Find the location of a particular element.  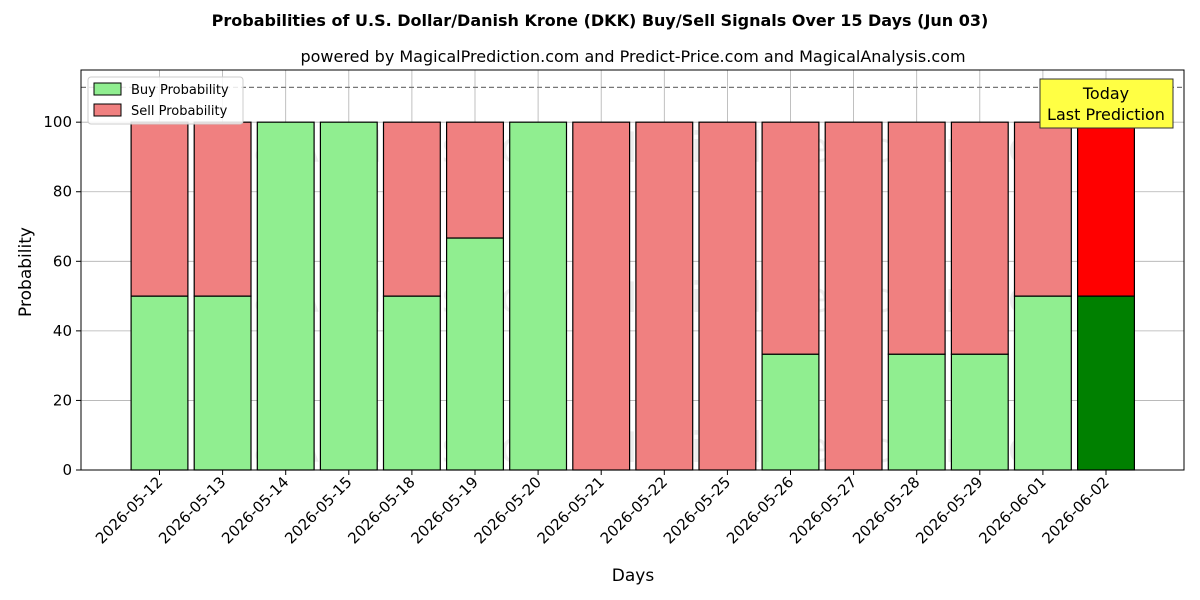

x-tick-label-2026-05-19: 2026-05-19 is located at coordinates (444, 510).